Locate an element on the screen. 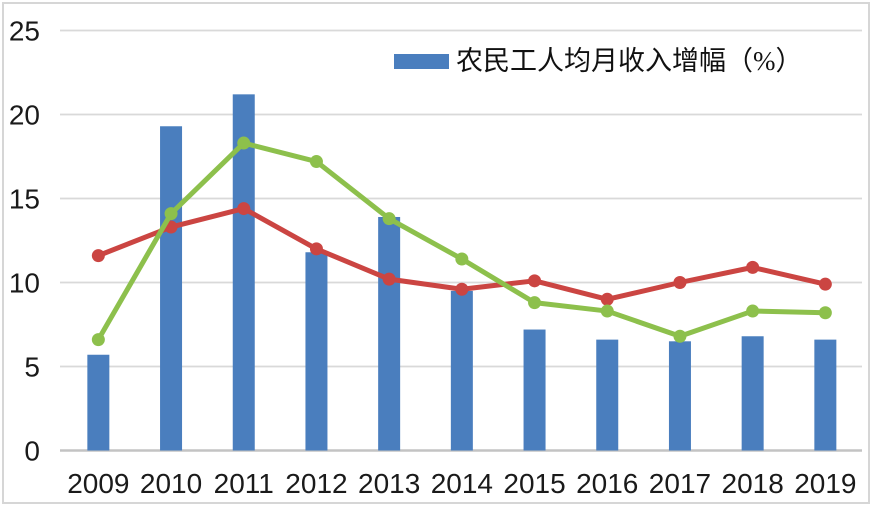 The width and height of the screenshot is (874, 510). bar-income-growth-2019 is located at coordinates (825, 395).